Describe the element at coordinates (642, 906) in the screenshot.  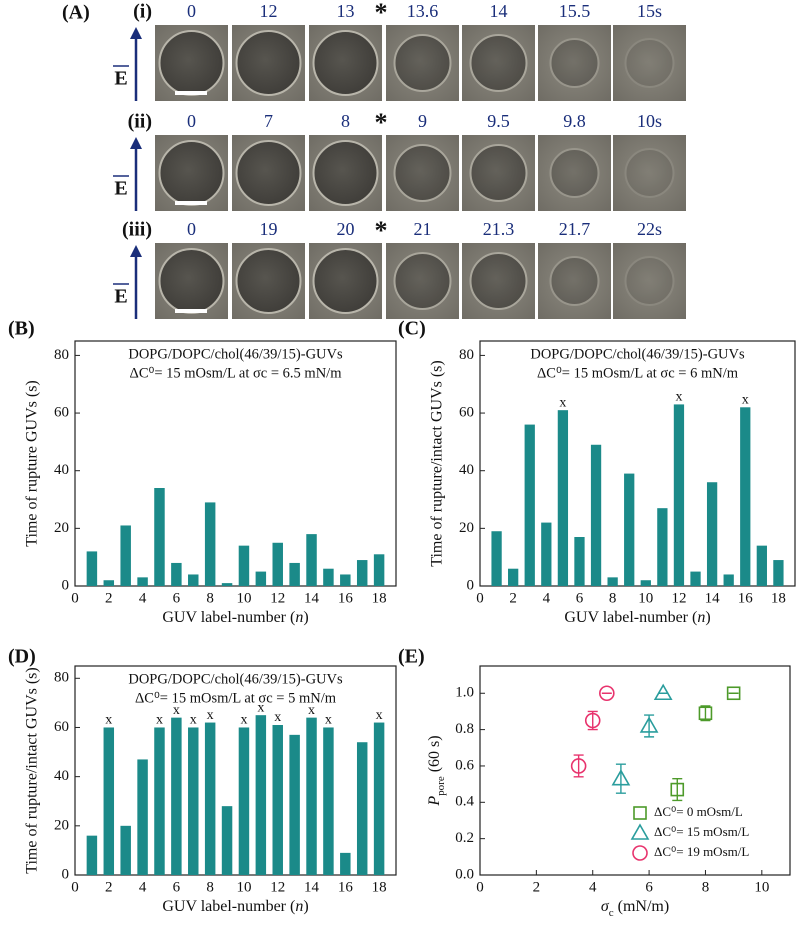
I see `x-axis-label-part: (mN/m)` at that location.